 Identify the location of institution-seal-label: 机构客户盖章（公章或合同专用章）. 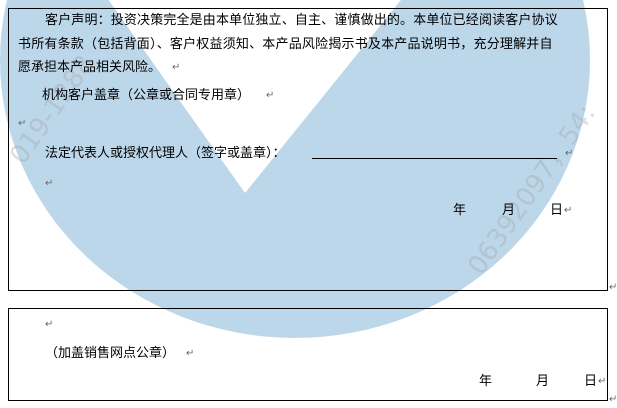
(146, 95).